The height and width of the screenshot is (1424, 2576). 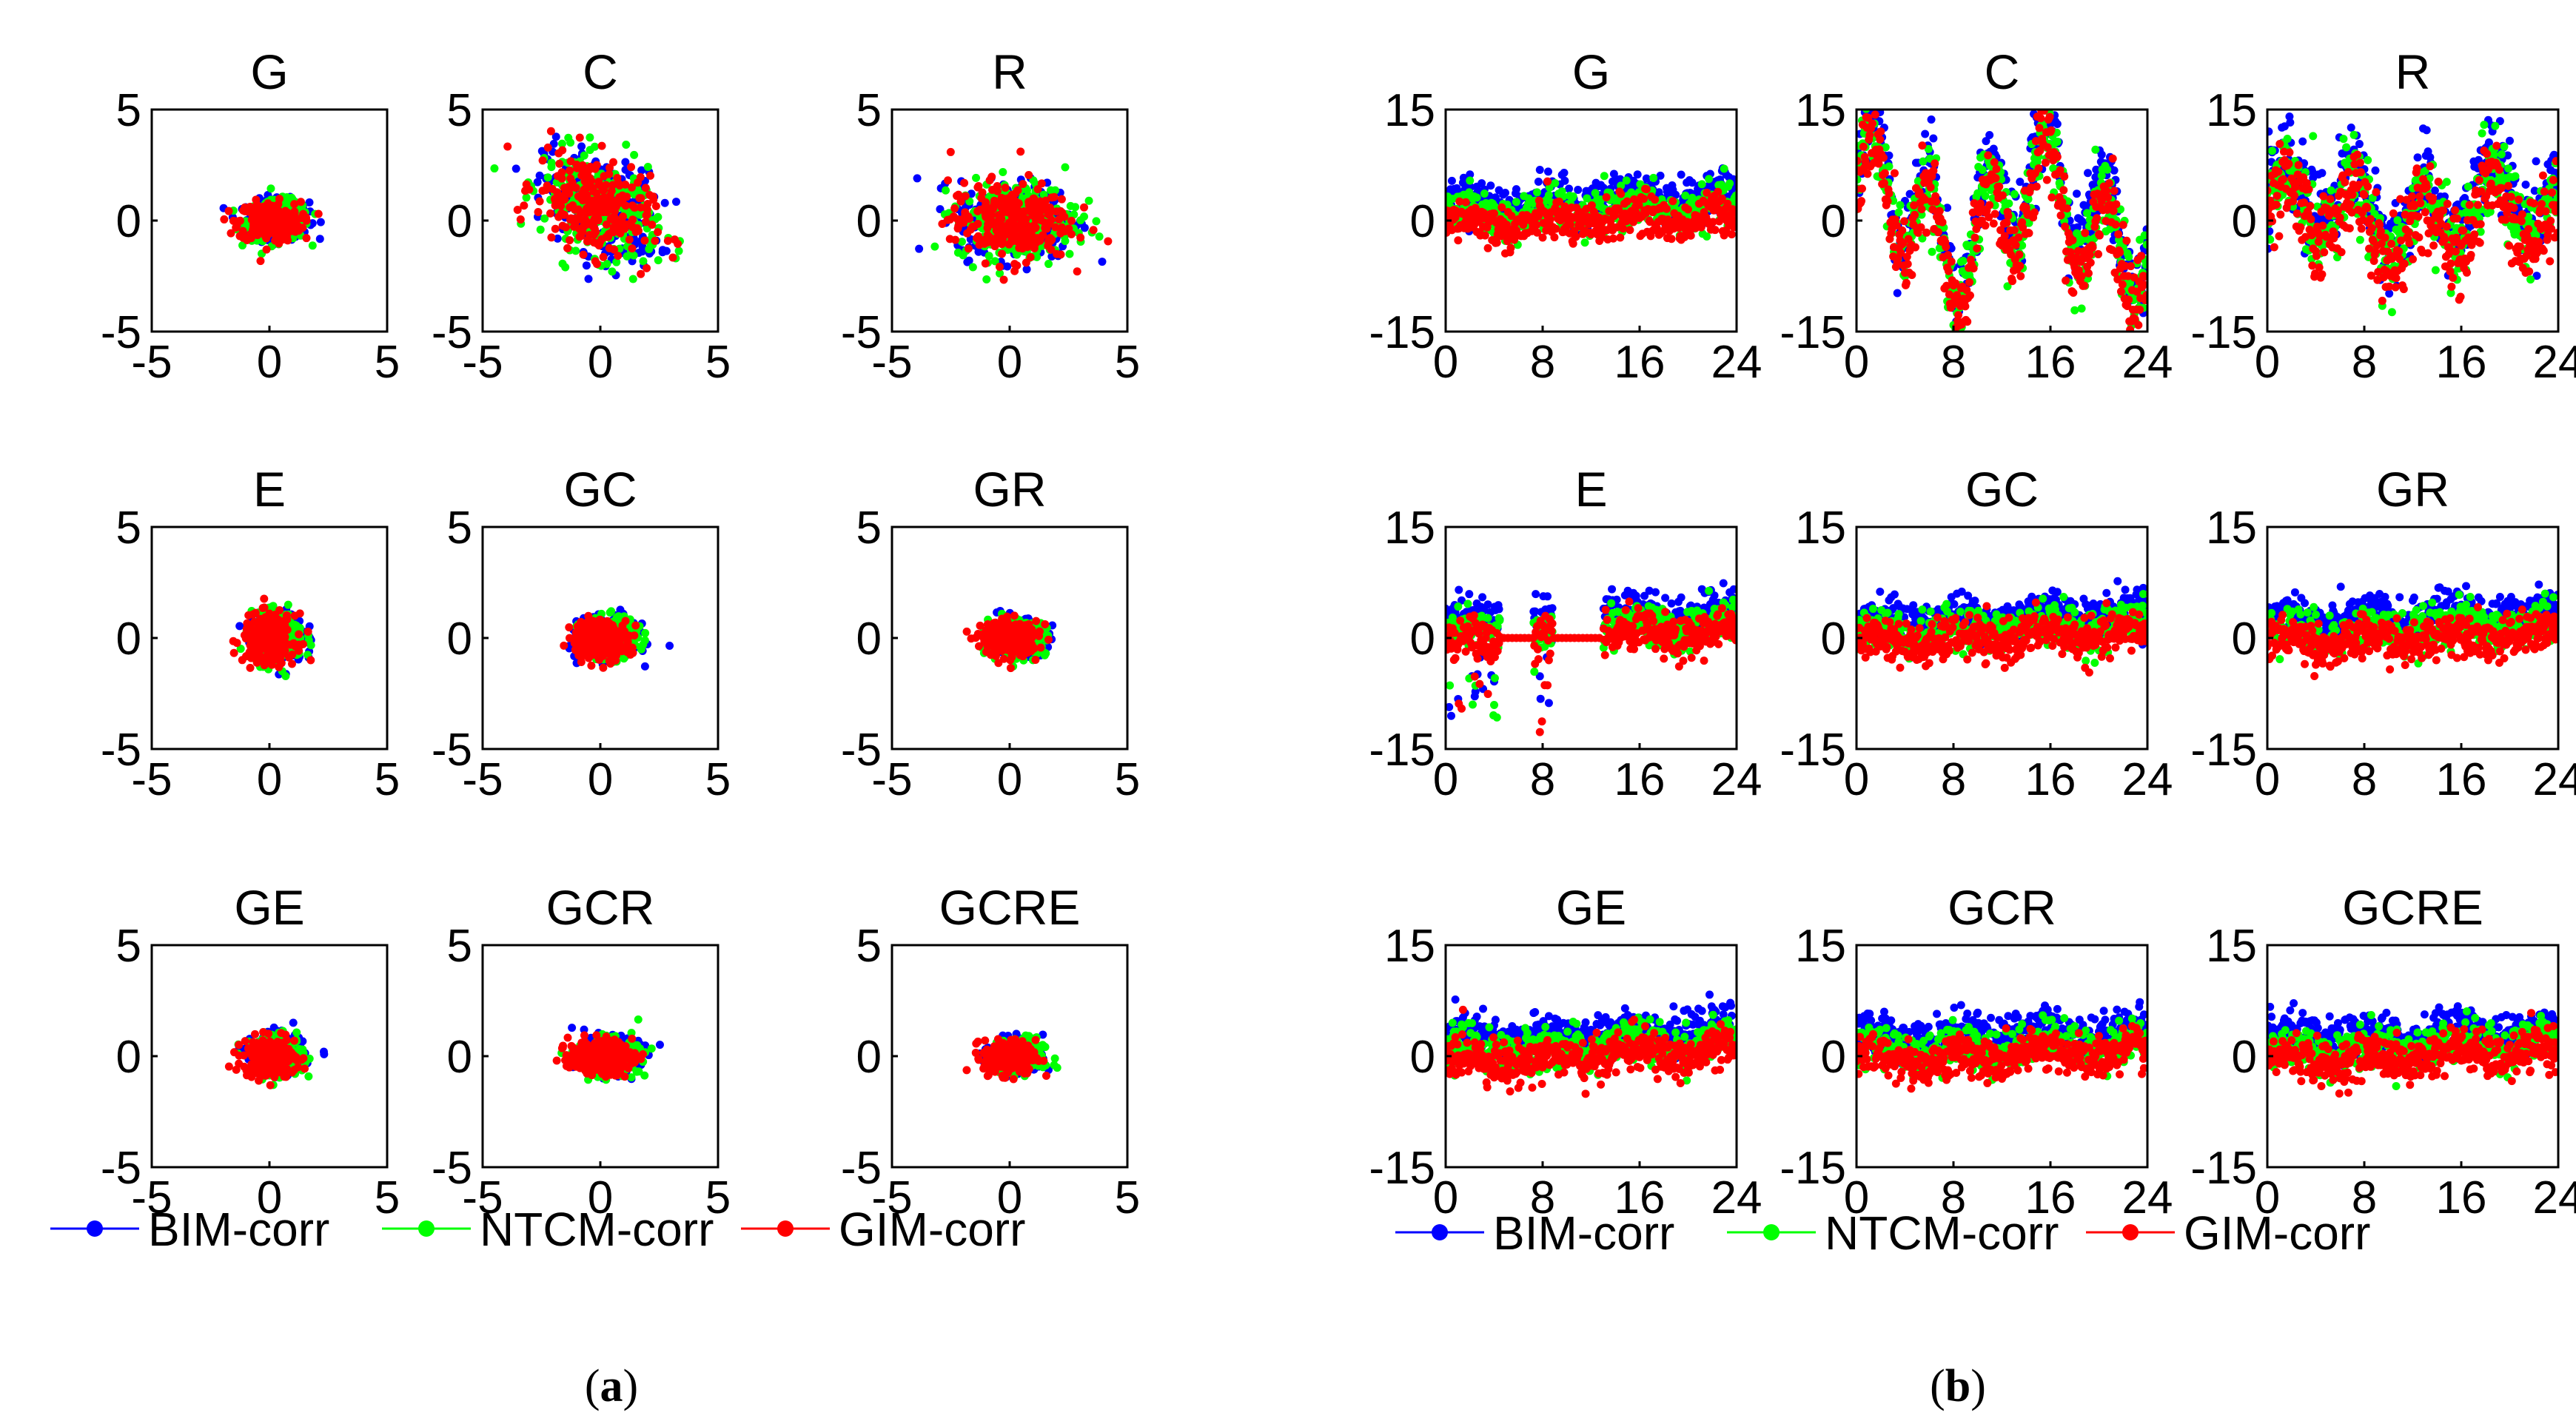 What do you see at coordinates (1591, 907) in the screenshot?
I see `subplot-title: GE` at bounding box center [1591, 907].